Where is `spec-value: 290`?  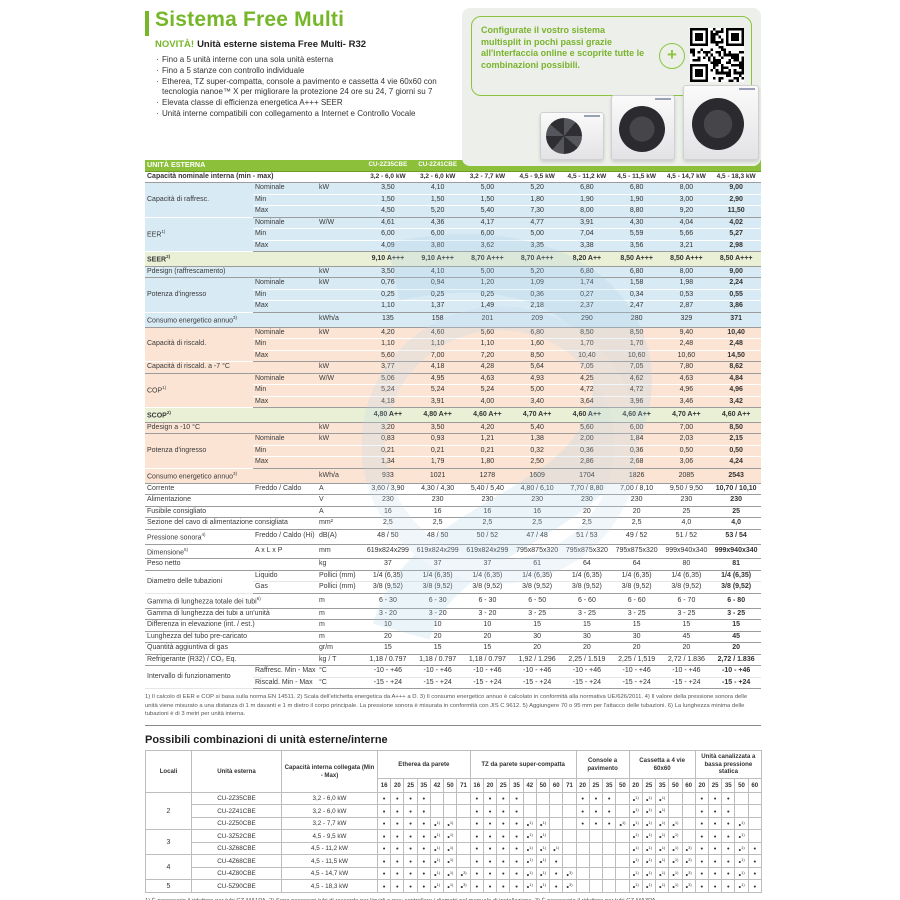
spec-value: 290 is located at coordinates (587, 320).